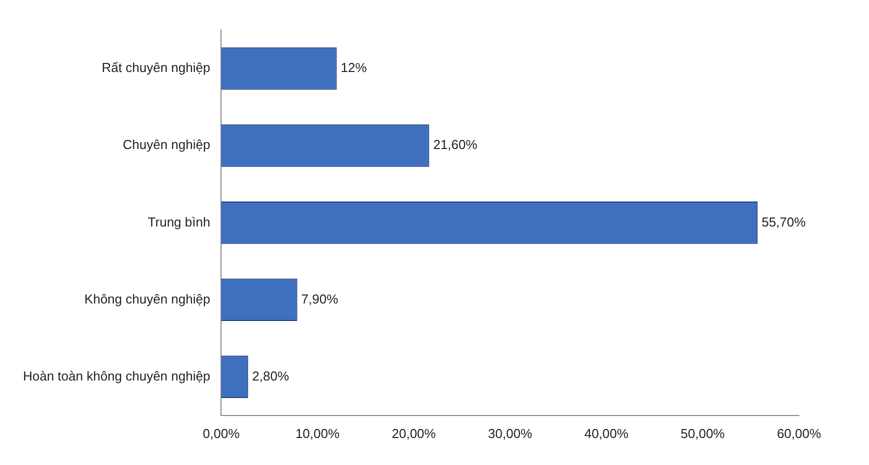 The width and height of the screenshot is (869, 465). What do you see at coordinates (116, 376) in the screenshot?
I see `y-tick-label: Hoàn toàn không chuyên nghiệp` at bounding box center [116, 376].